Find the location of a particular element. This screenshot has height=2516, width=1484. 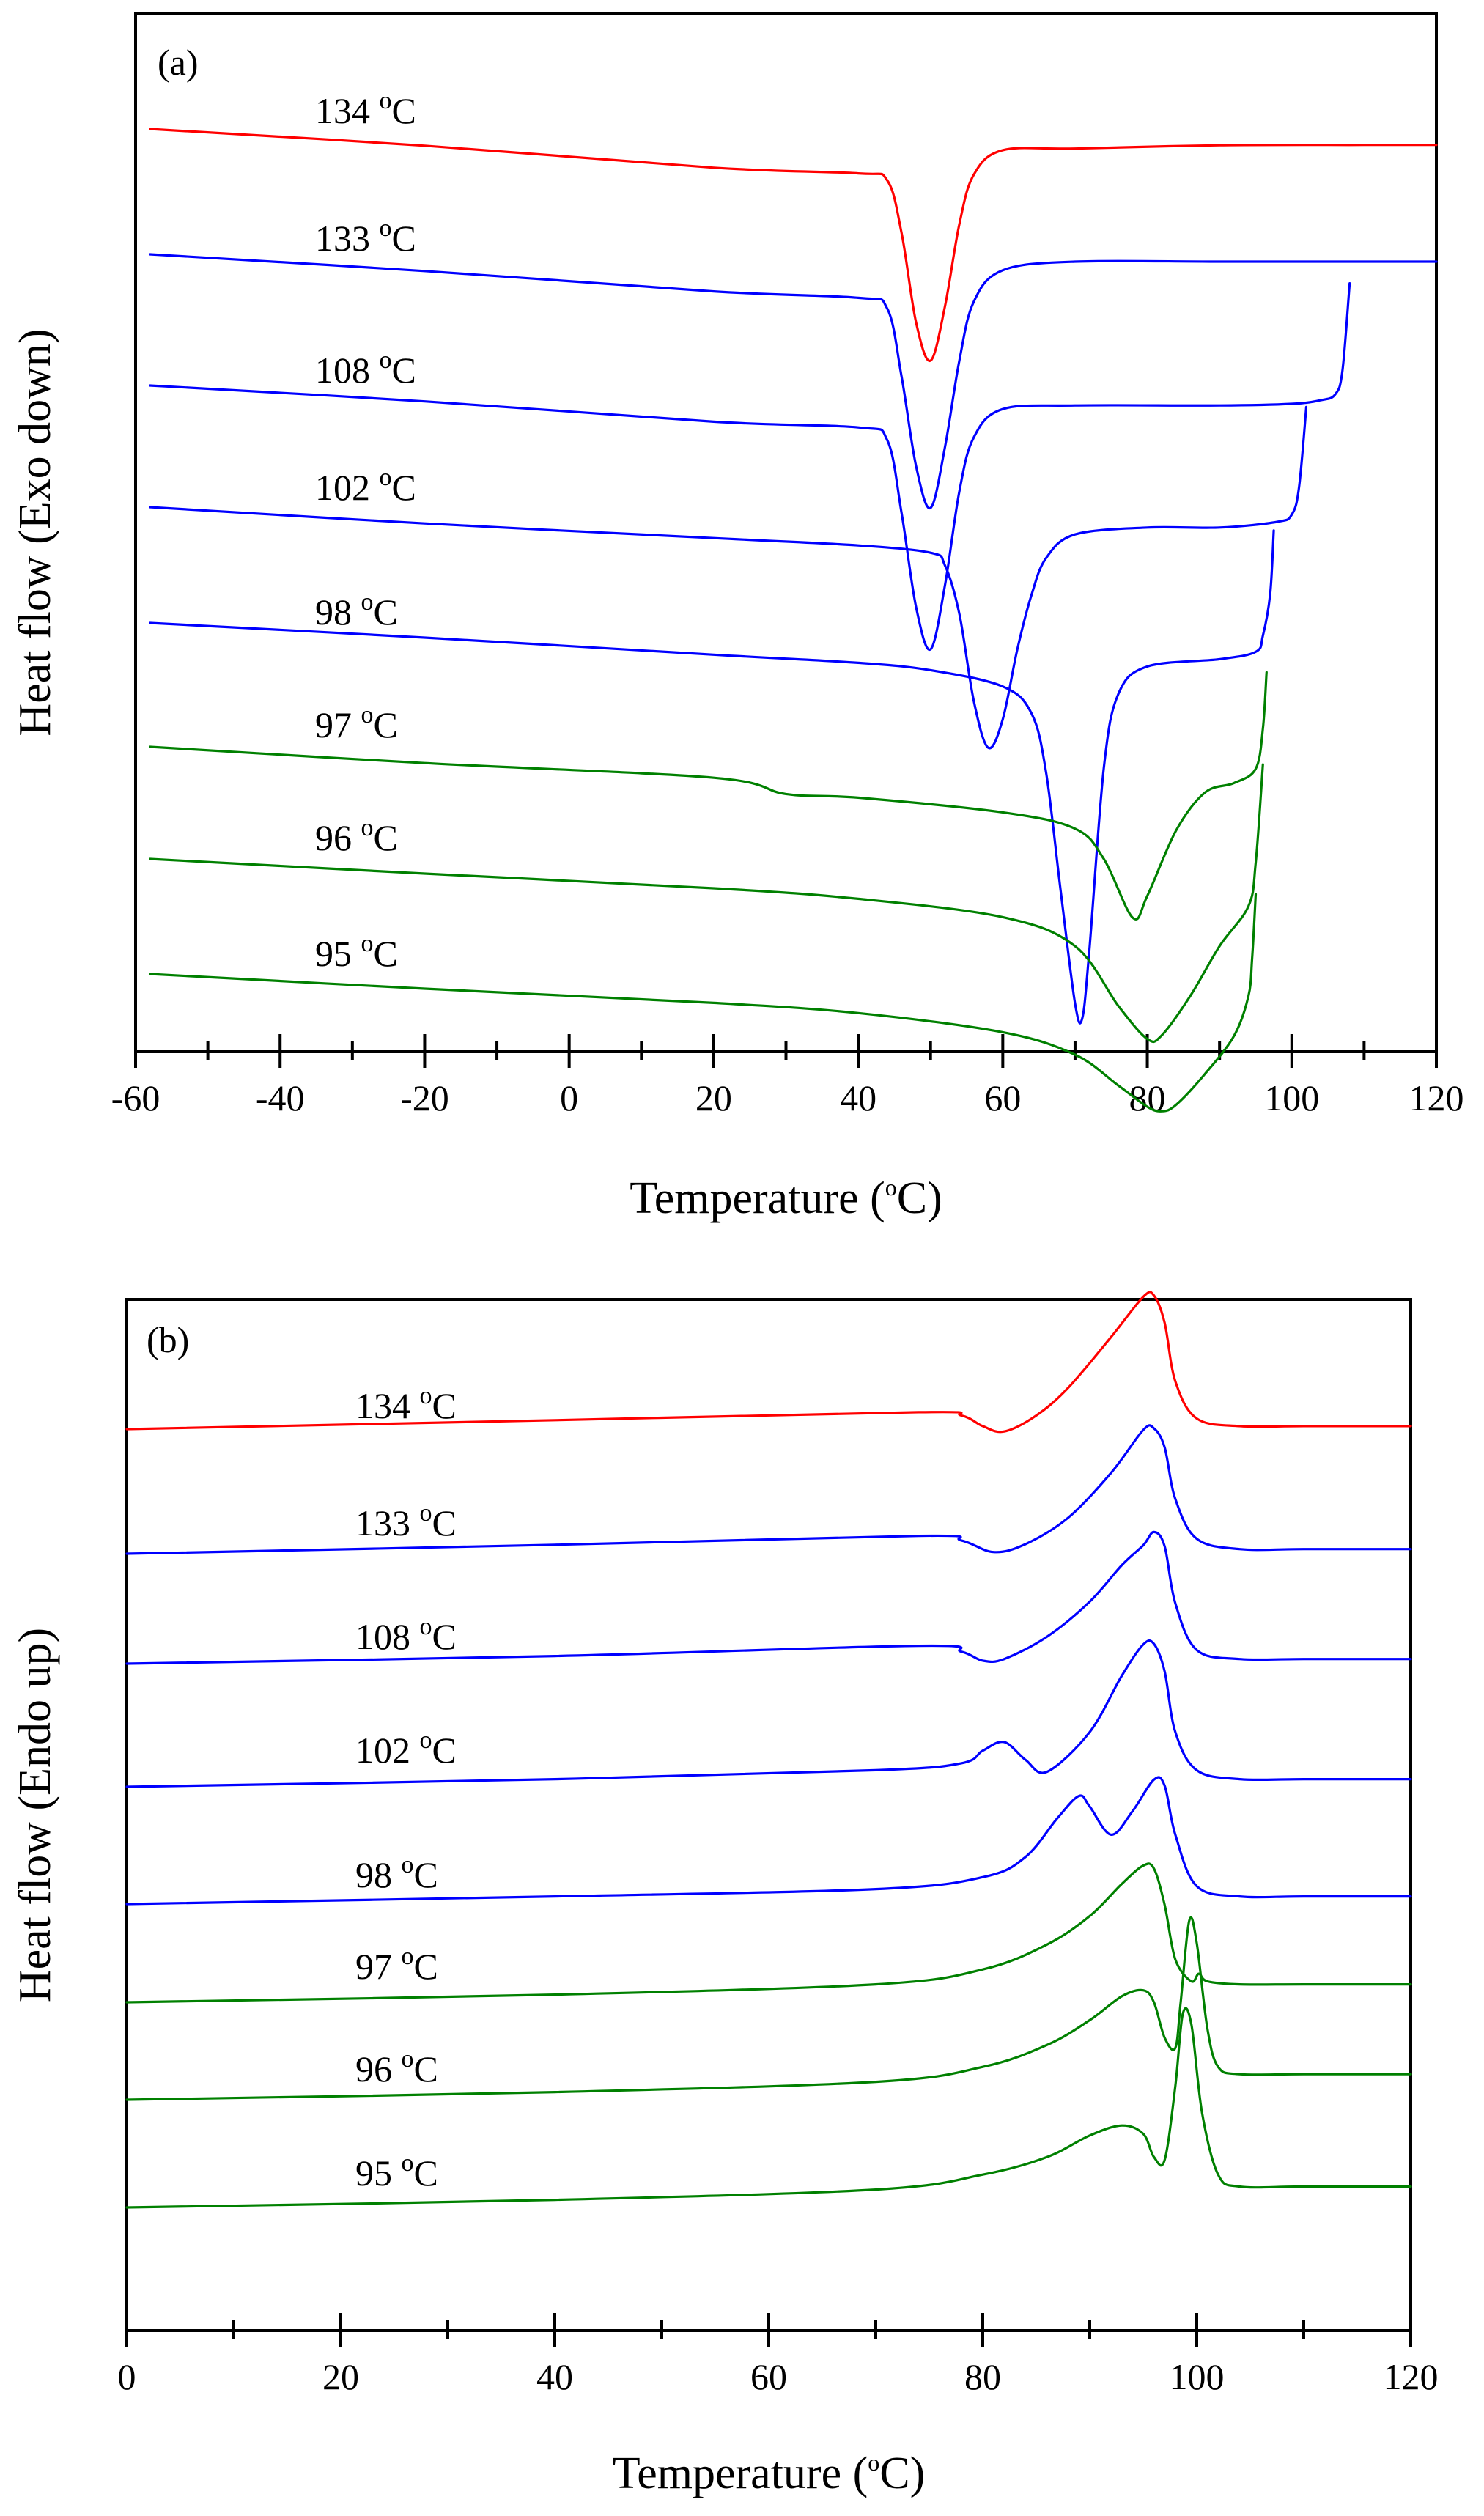

x-tick-label: -40 is located at coordinates (281, 1097).